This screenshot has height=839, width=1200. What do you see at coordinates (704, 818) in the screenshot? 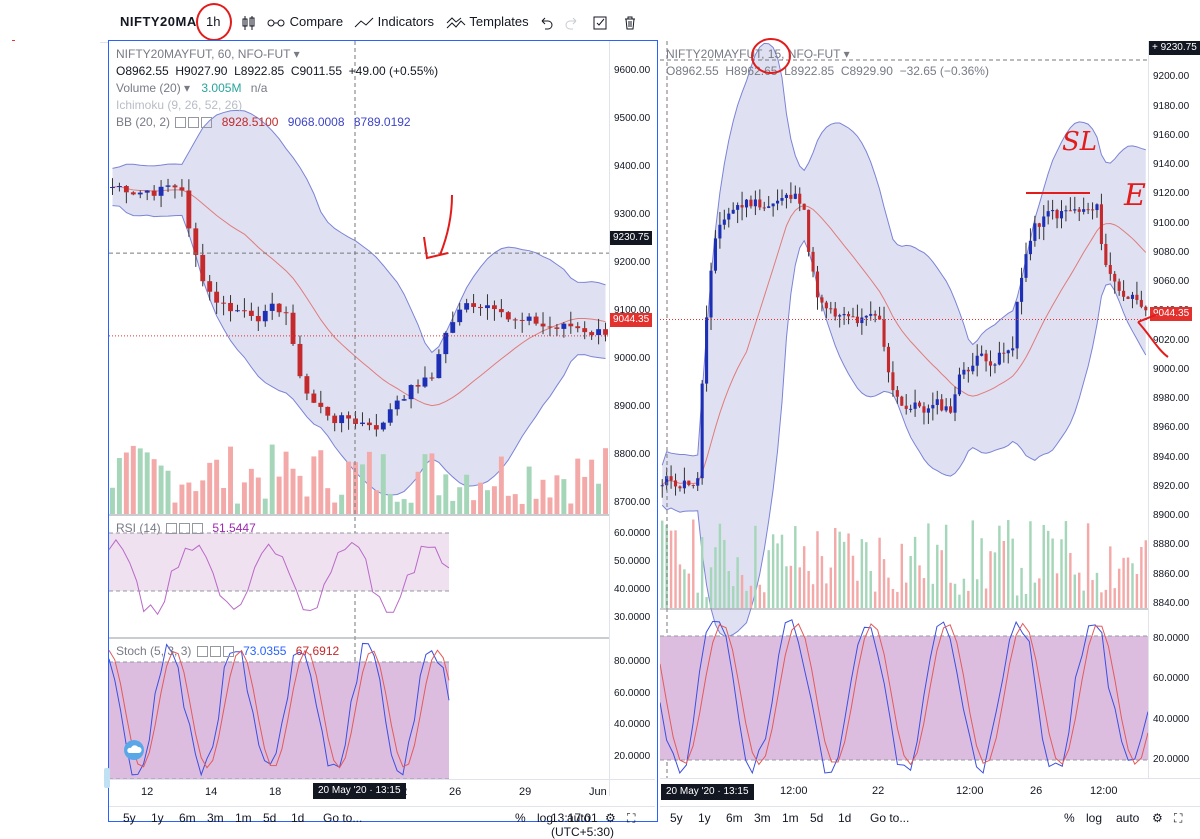
I see `right-range-1y: 1y` at bounding box center [704, 818].